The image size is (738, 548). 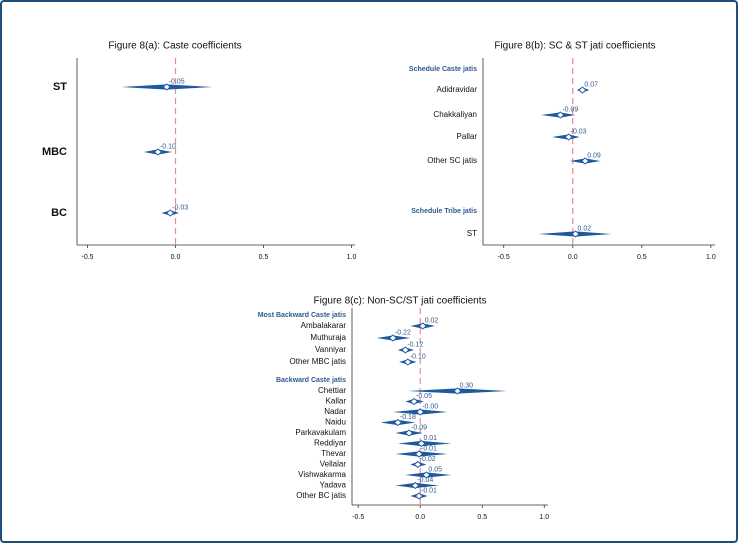 I want to click on row-label: Chettiar, so click(x=332, y=390).